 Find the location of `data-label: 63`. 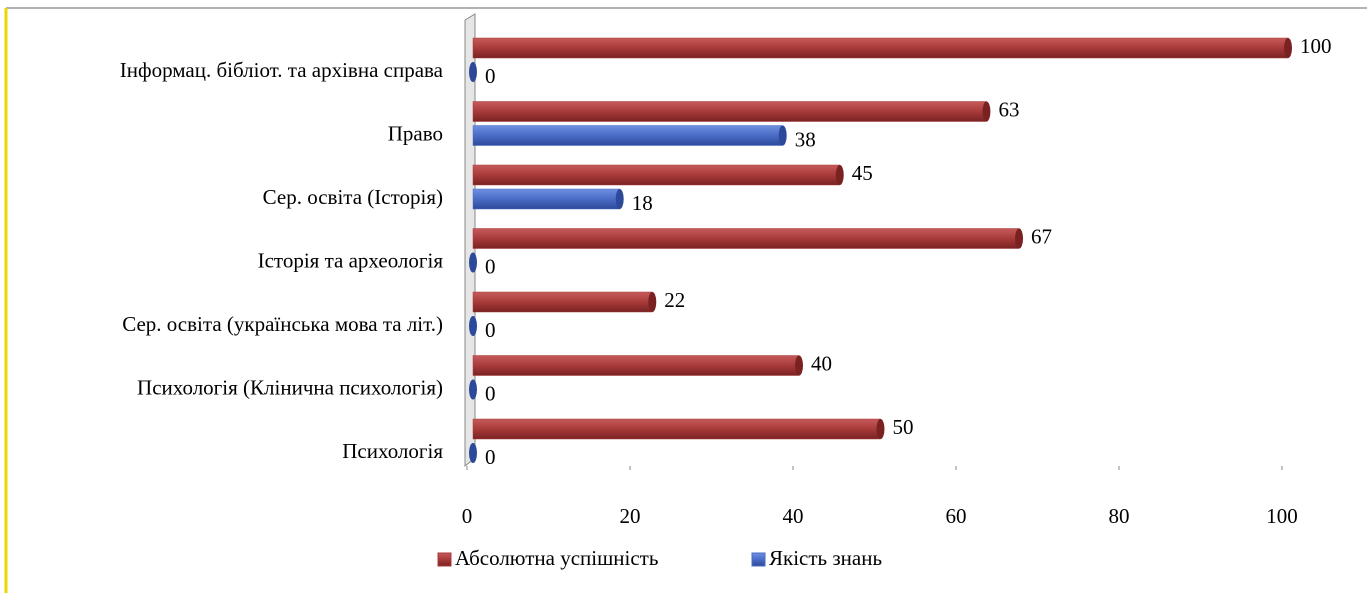

data-label: 63 is located at coordinates (1008, 109).